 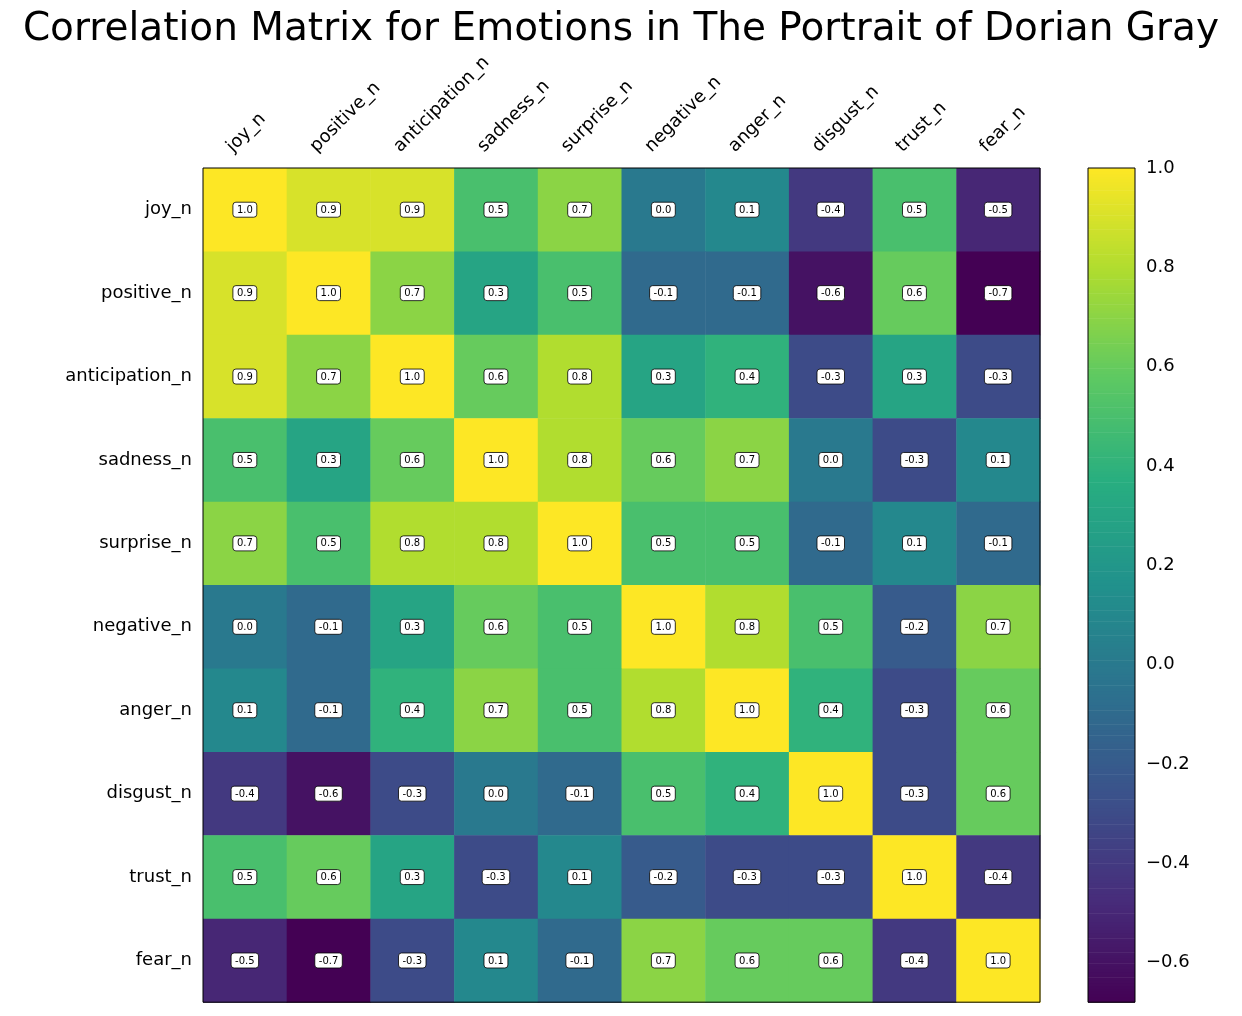 I want to click on y-tick-label: disgust_n, so click(x=149, y=792).